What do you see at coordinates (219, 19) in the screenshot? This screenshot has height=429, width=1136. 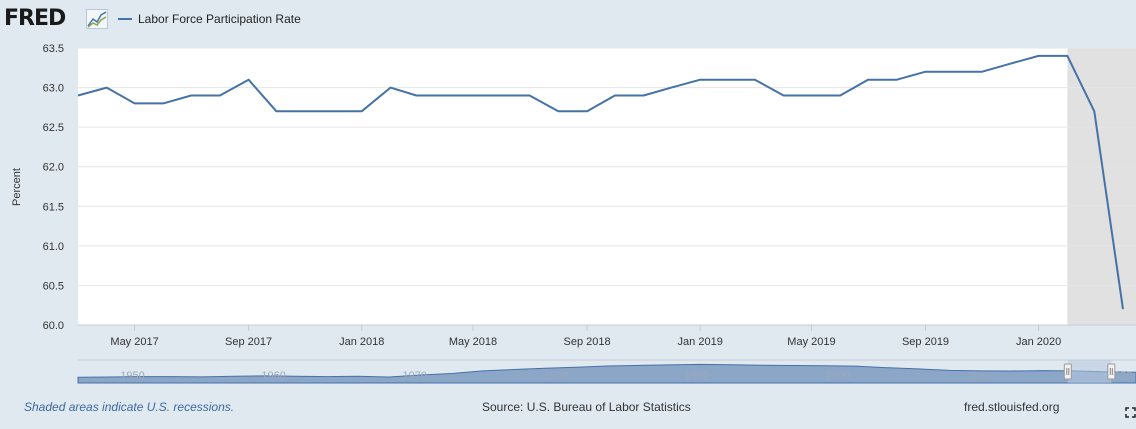 I see `legend-label: Labor Force Participation Rate` at bounding box center [219, 19].